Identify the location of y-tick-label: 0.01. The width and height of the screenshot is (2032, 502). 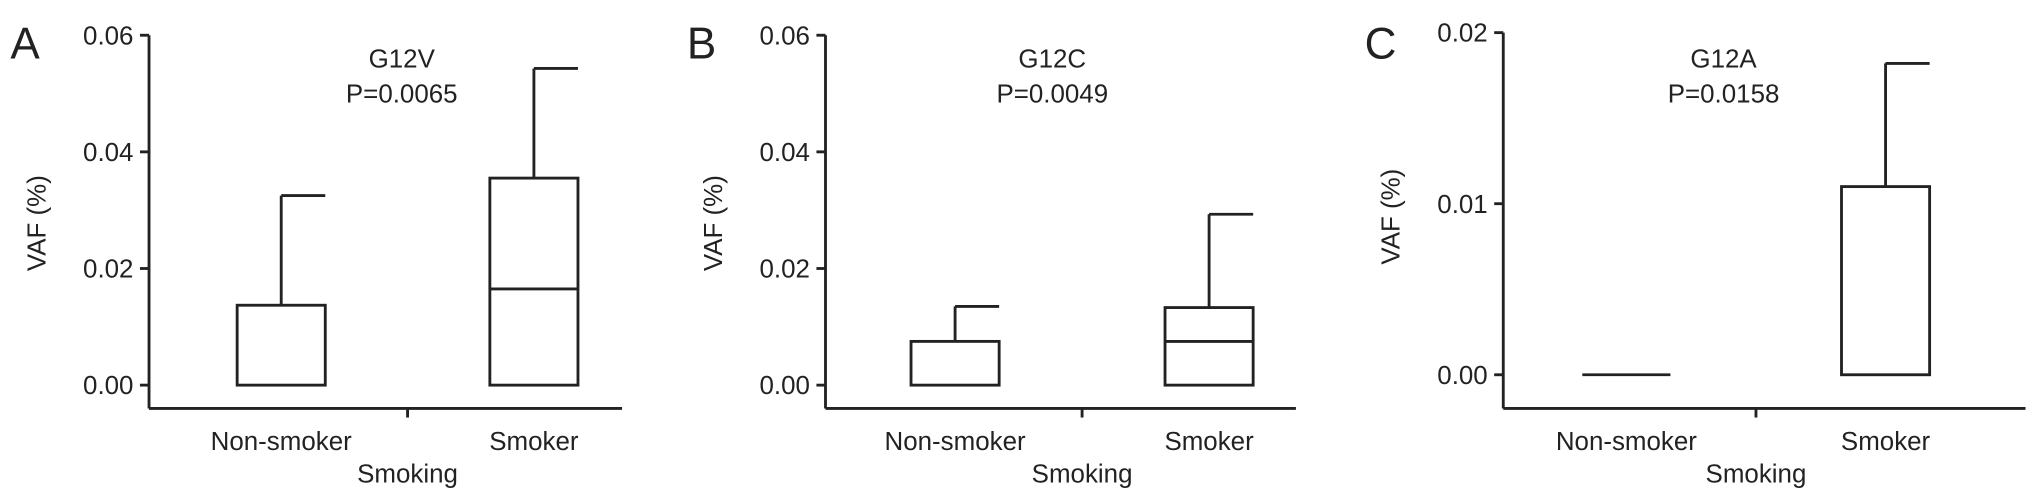
(1462, 205).